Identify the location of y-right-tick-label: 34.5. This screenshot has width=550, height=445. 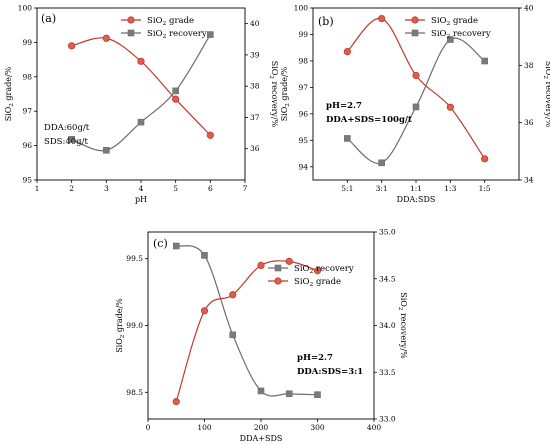
(387, 278).